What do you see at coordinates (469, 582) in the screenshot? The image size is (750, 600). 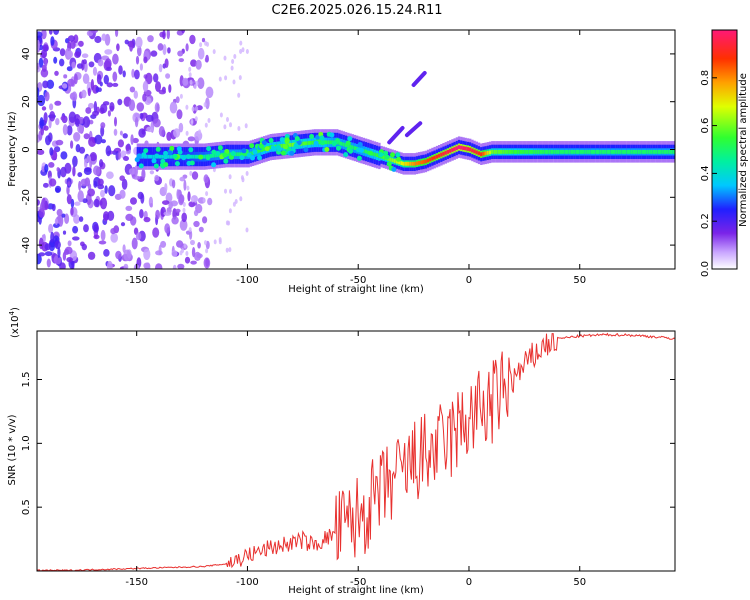 I see `snr-xtick: 0` at bounding box center [469, 582].